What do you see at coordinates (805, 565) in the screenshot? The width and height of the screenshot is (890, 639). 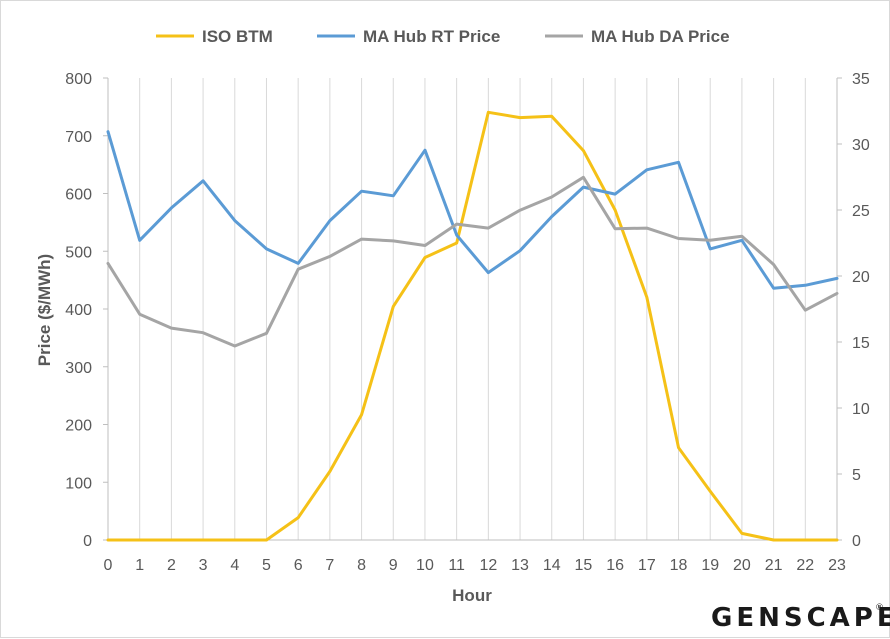 I see `x-tick-label: 22` at bounding box center [805, 565].